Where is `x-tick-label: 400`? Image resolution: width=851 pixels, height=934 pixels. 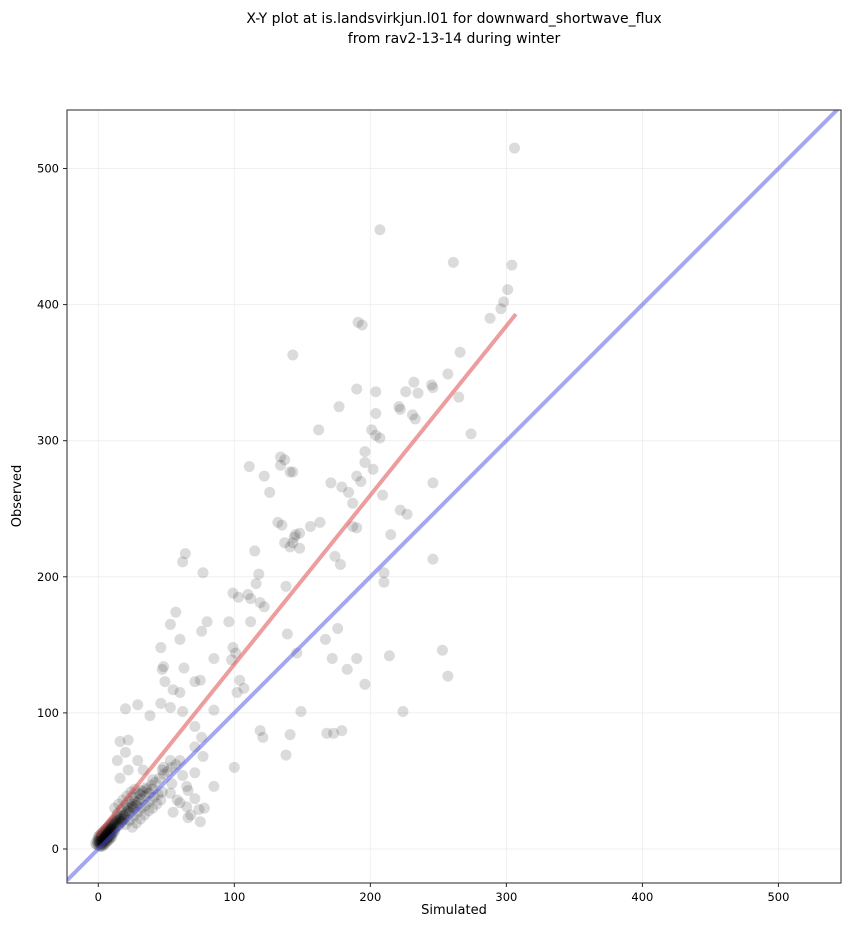
x-tick-label: 400 is located at coordinates (642, 897).